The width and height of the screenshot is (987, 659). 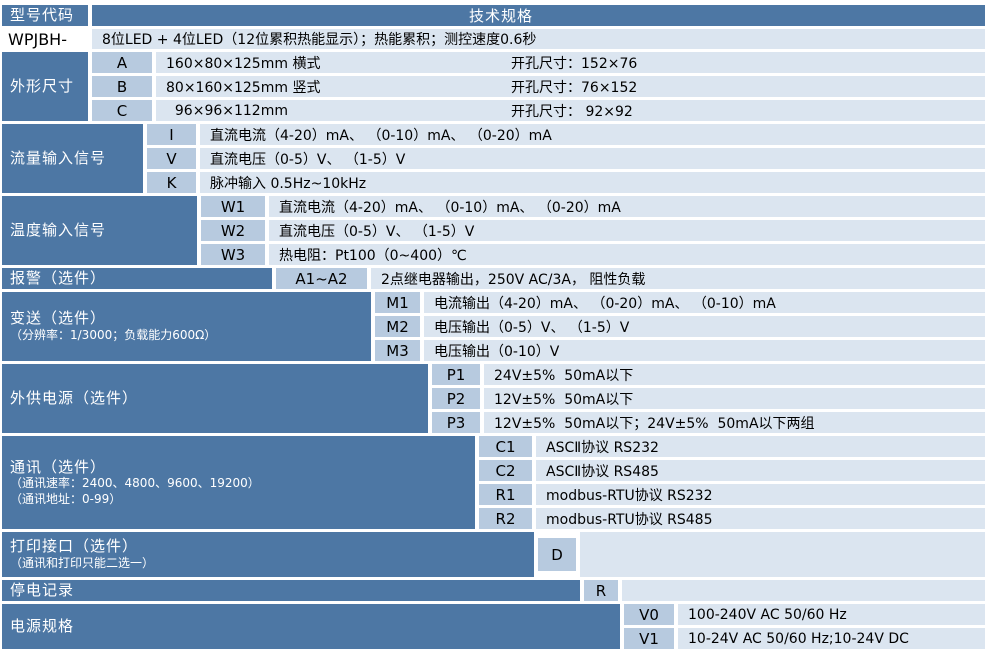 I want to click on desc-cell: 10-24V AC 50/60 Hz;10-24V DC, so click(x=831, y=638).